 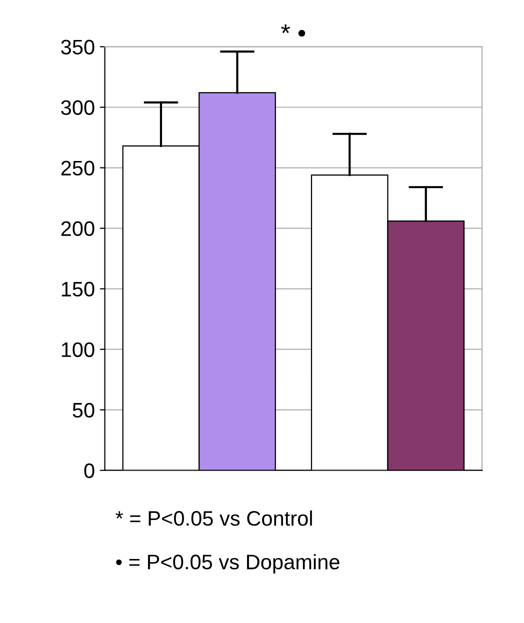 What do you see at coordinates (77, 107) in the screenshot?
I see `y-tick-label: 300` at bounding box center [77, 107].